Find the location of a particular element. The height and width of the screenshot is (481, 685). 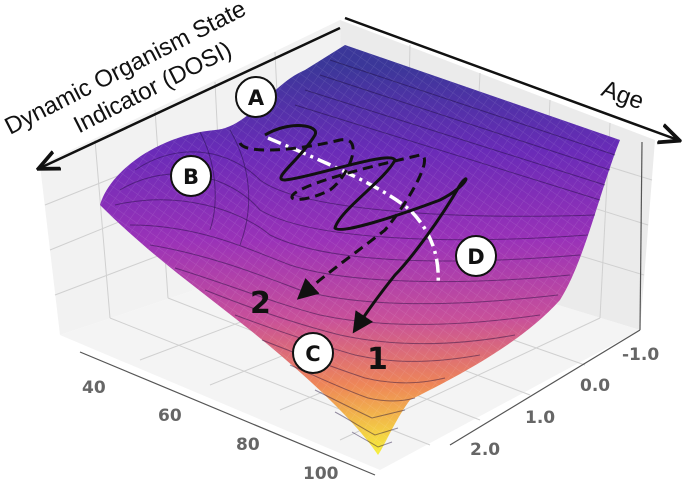

y-tick-1: 1.0 is located at coordinates (540, 418).